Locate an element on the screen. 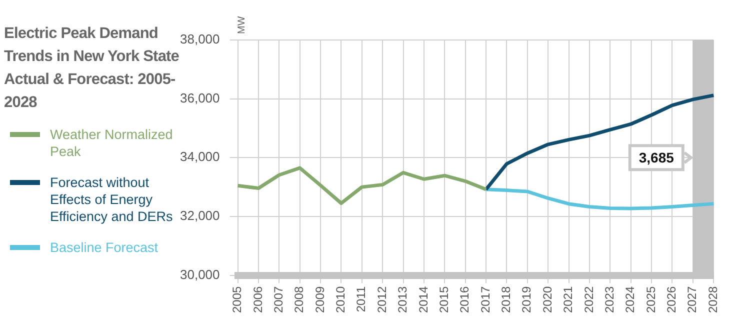 This screenshot has width=731, height=320. legend-label: Forecast without Effects of Energy Efficiency and DERs is located at coordinates (111, 199).